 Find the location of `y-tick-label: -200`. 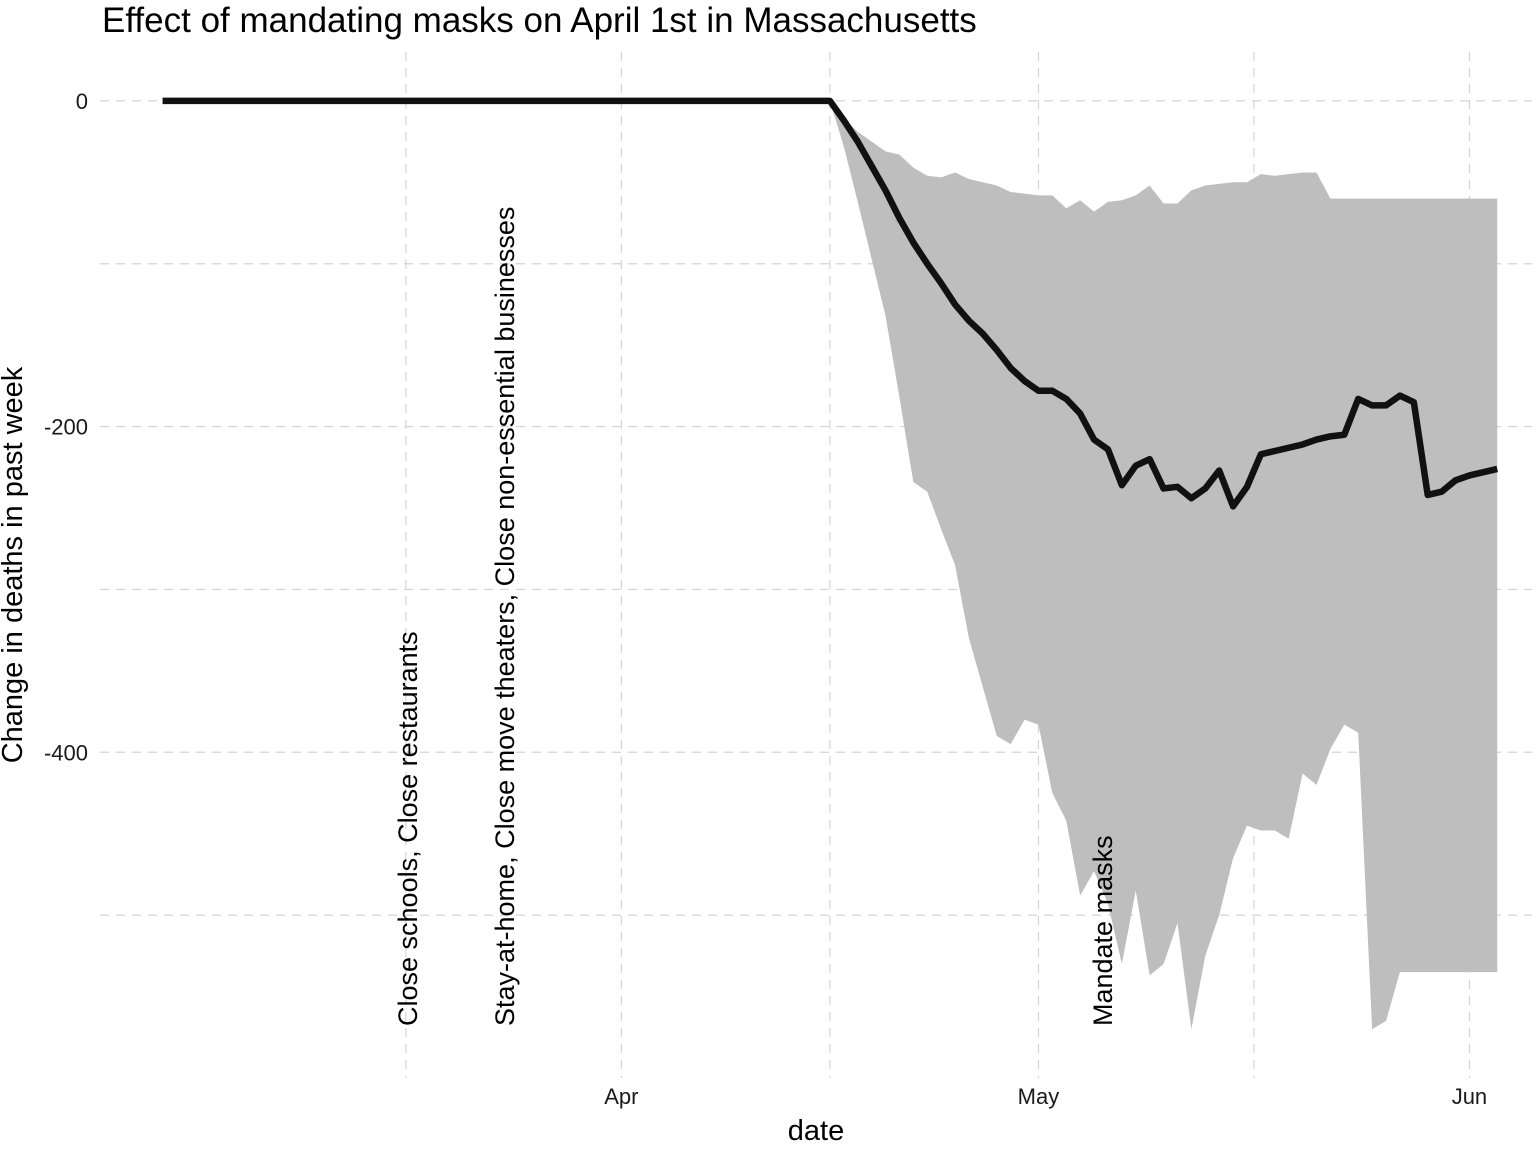

y-tick-label: -200 is located at coordinates (66, 427).